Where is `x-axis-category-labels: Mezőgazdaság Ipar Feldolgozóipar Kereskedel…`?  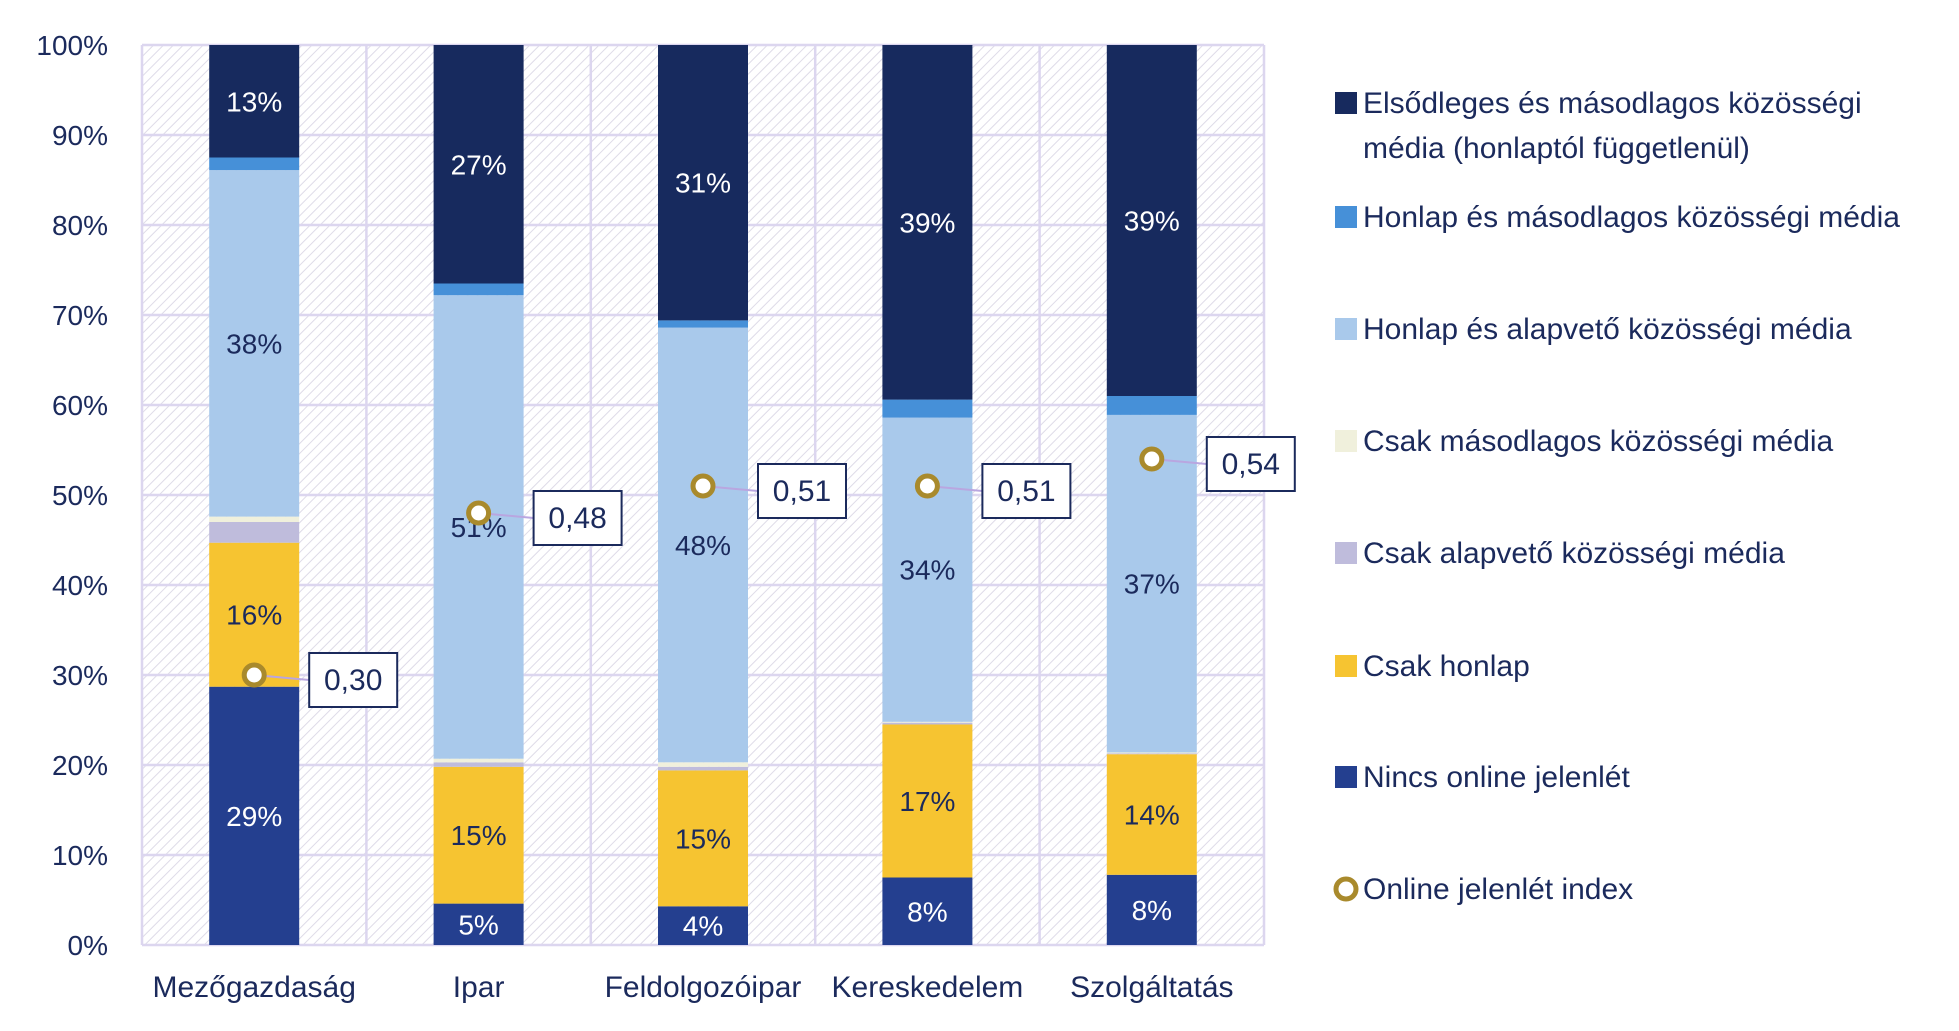 x-axis-category-labels: Mezőgazdaság Ipar Feldolgozóipar Kereskedel… is located at coordinates (692, 987).